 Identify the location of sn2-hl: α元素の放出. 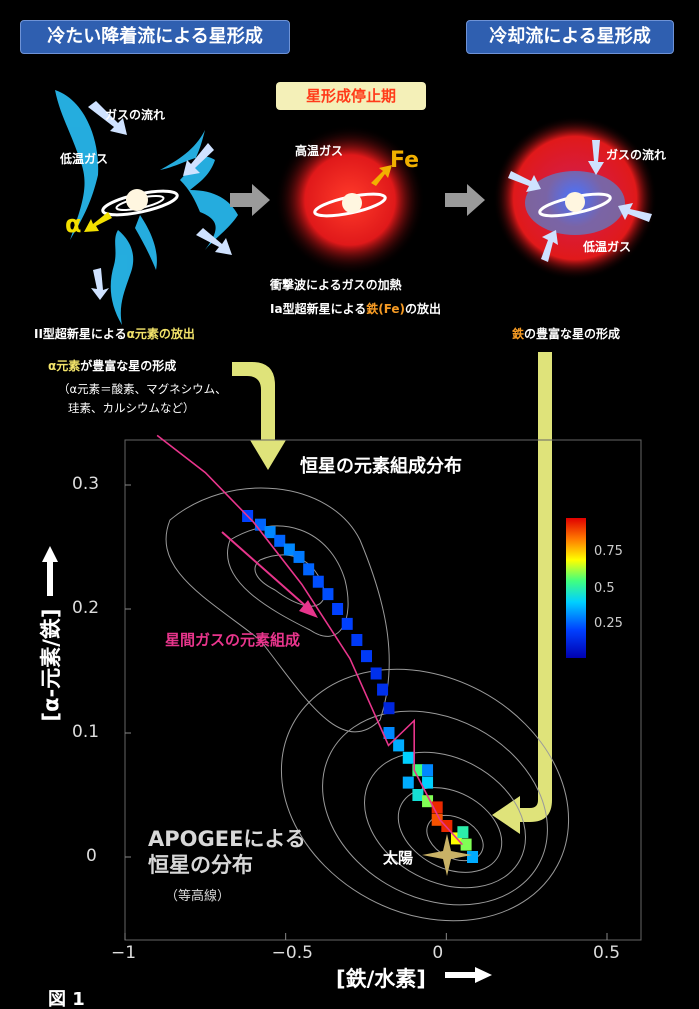
(160, 334).